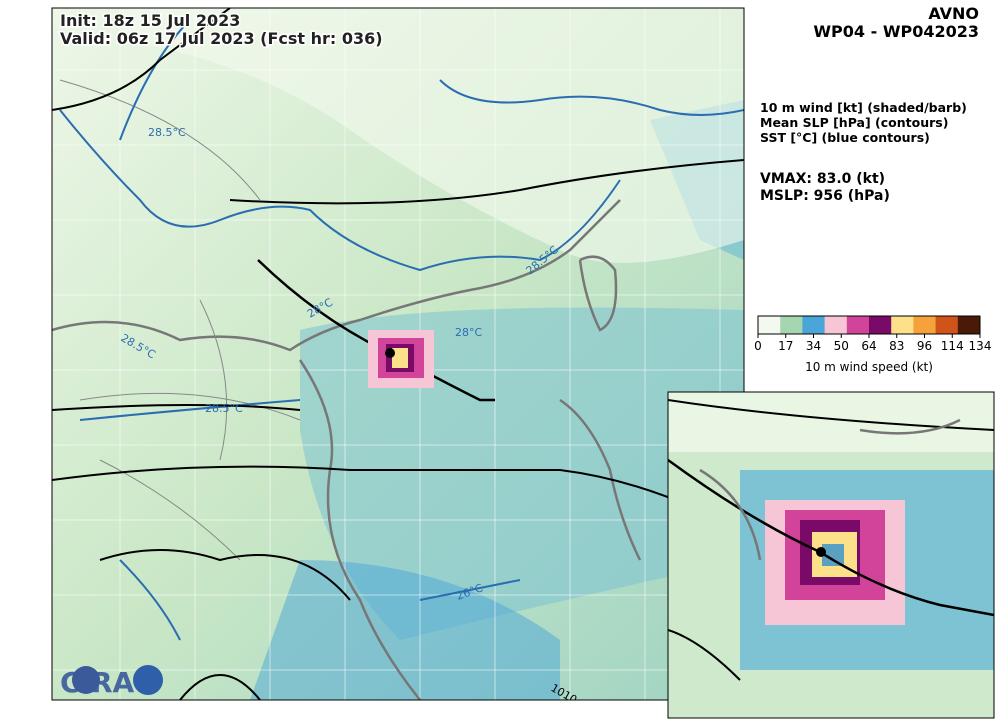 Image resolution: width=1000 pixels, height=726 pixels. I want to click on model-name: AVNO, so click(953, 13).